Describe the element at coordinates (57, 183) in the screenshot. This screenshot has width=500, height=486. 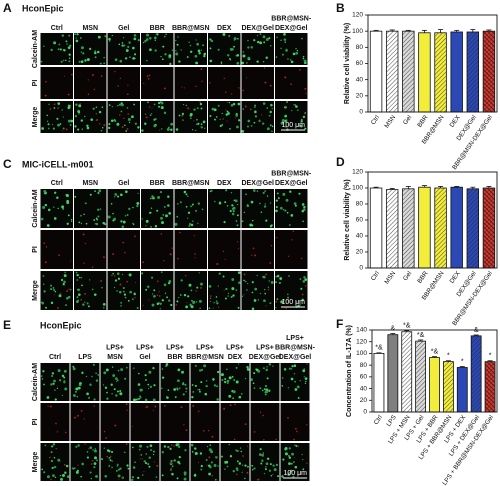
I see `column-label: Ctrl` at that location.